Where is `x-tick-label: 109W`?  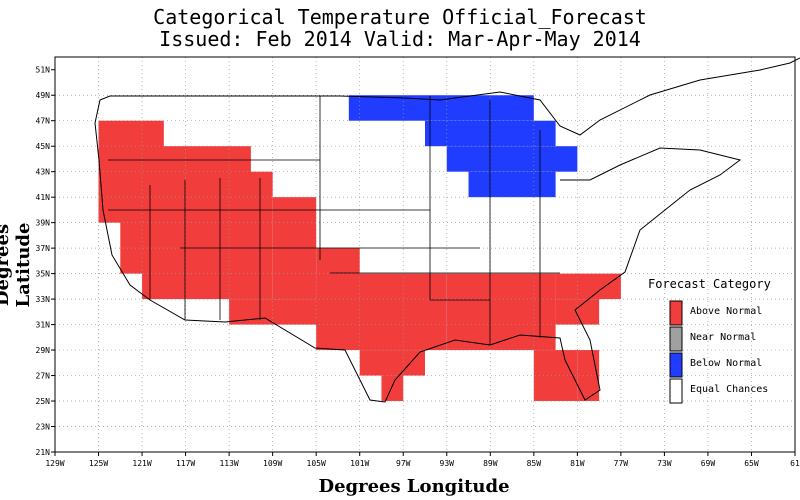 x-tick-label: 109W is located at coordinates (272, 463).